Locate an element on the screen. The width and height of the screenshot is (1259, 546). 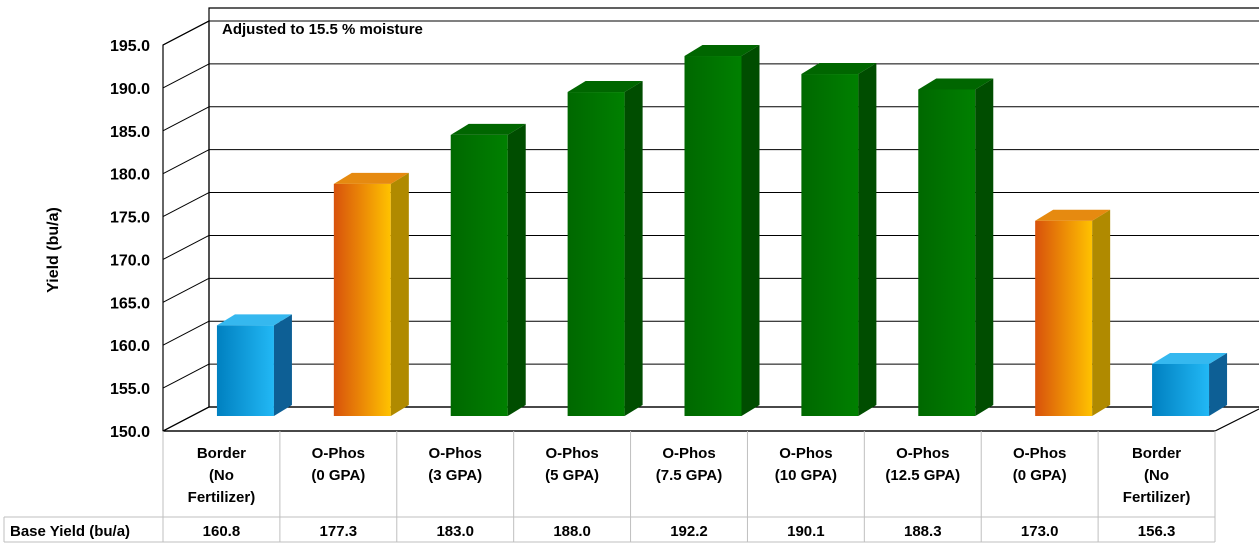
data-table-value: 190.1 is located at coordinates (806, 531).